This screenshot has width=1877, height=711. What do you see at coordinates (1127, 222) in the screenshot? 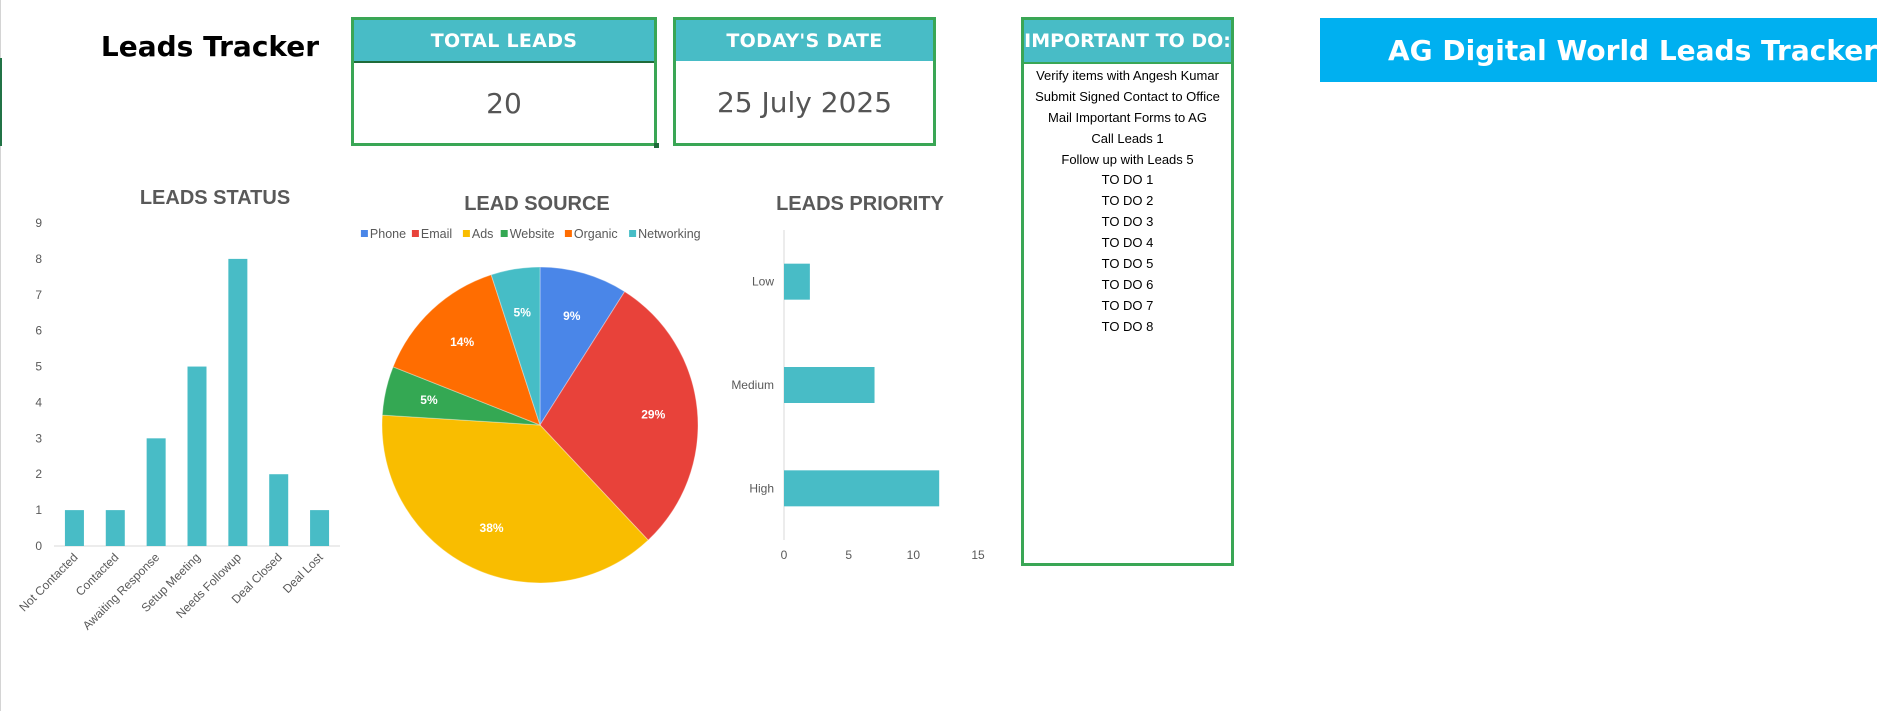
I see `todo-item: TO DO 3` at bounding box center [1127, 222].